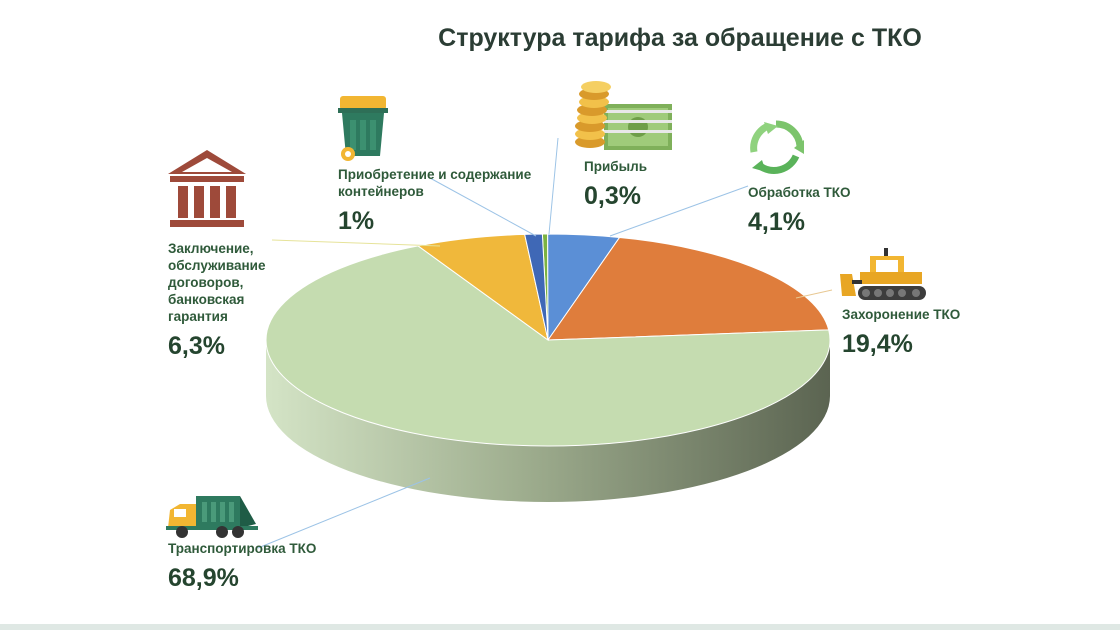  What do you see at coordinates (356, 221) in the screenshot?
I see `label-containers-pct: 1%` at bounding box center [356, 221].